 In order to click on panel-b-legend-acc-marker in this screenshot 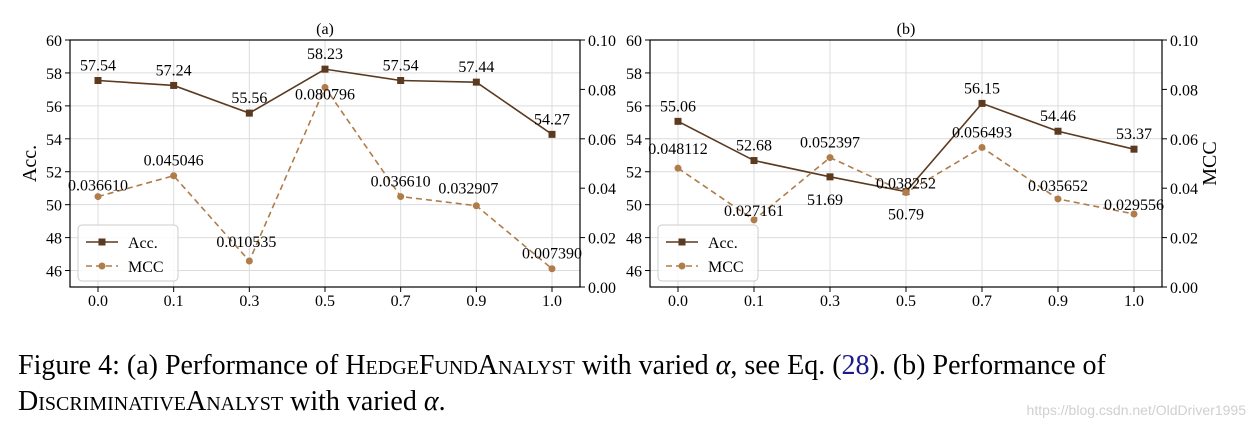, I will do `click(682, 242)`.